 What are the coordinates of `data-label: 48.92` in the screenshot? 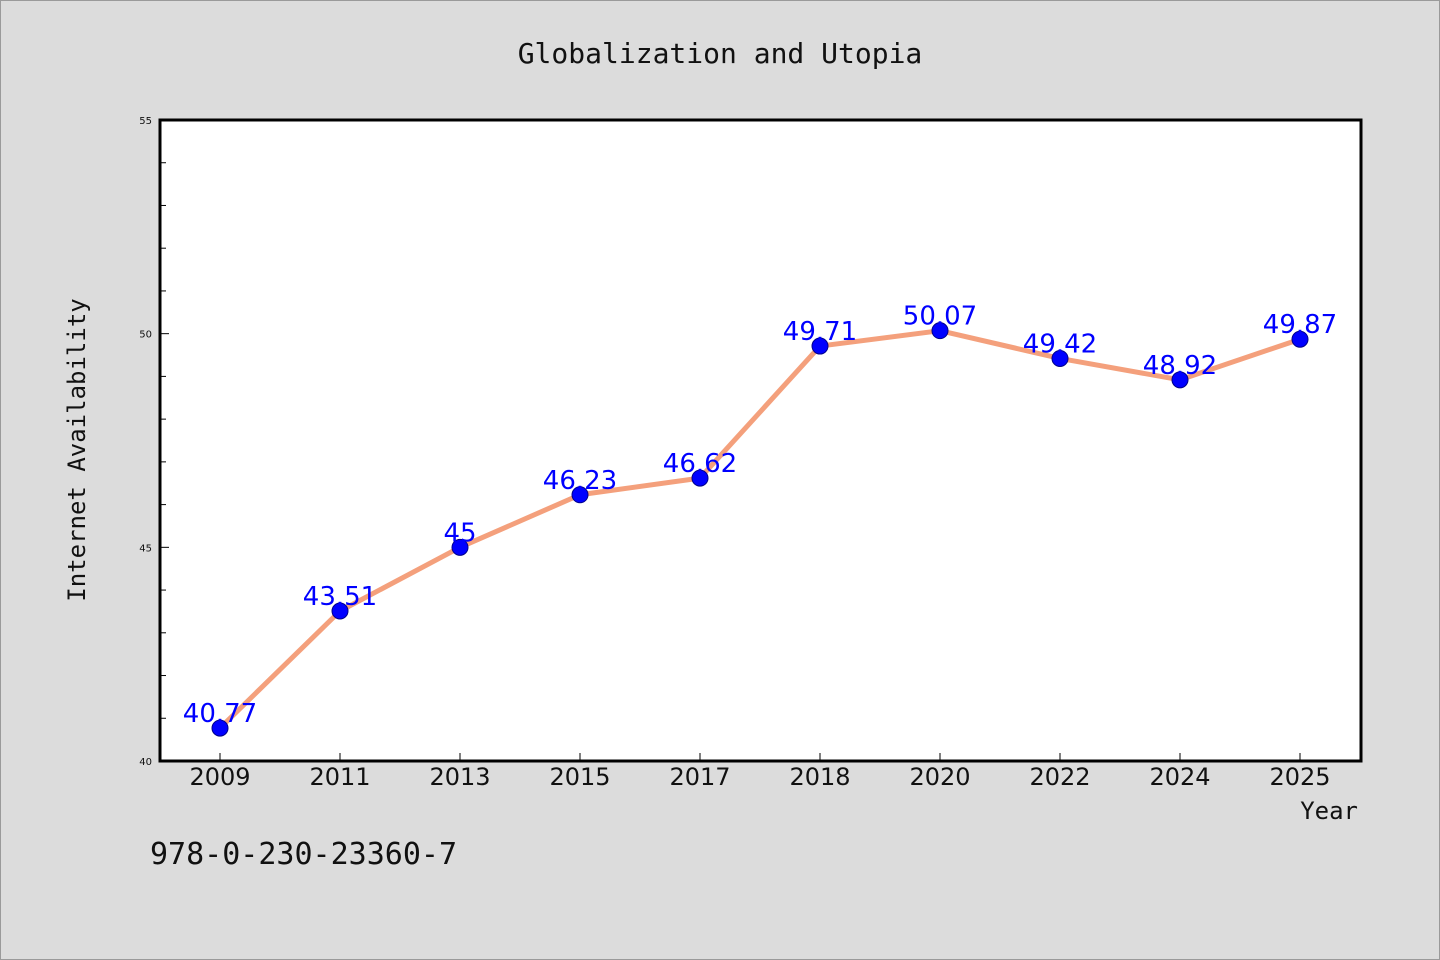 It's located at (1180, 366).